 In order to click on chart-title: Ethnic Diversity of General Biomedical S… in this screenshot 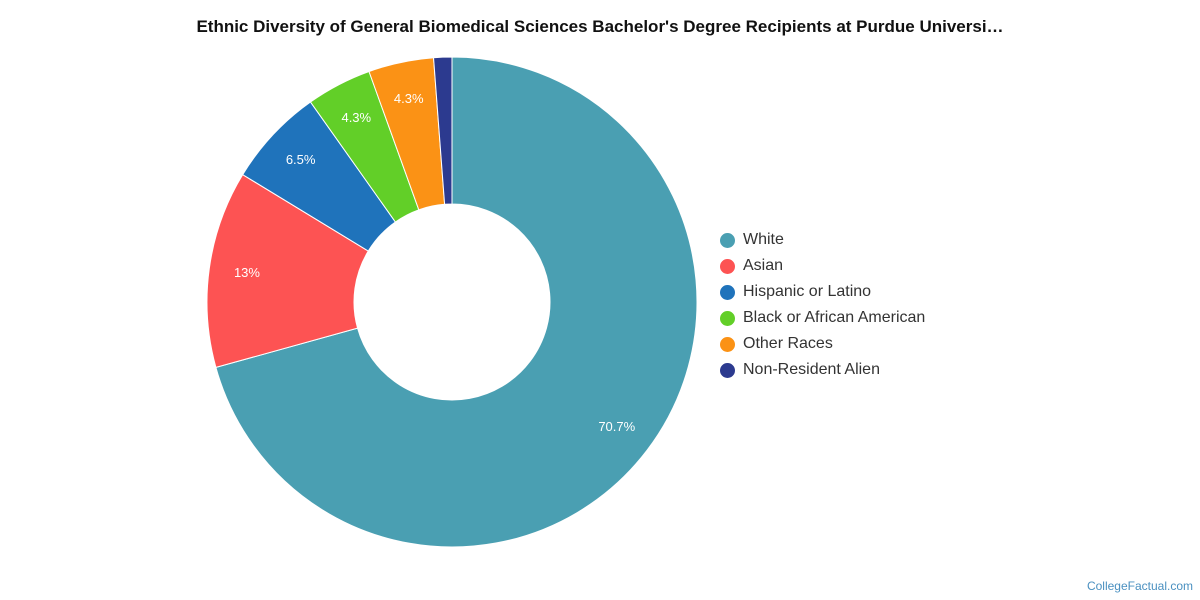, I will do `click(600, 26)`.